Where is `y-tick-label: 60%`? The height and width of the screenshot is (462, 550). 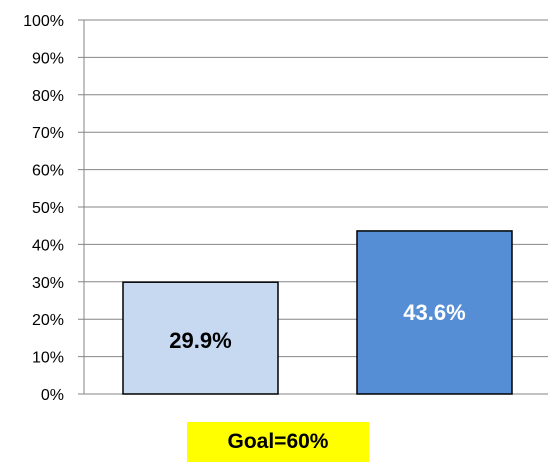 y-tick-label: 60% is located at coordinates (48, 171).